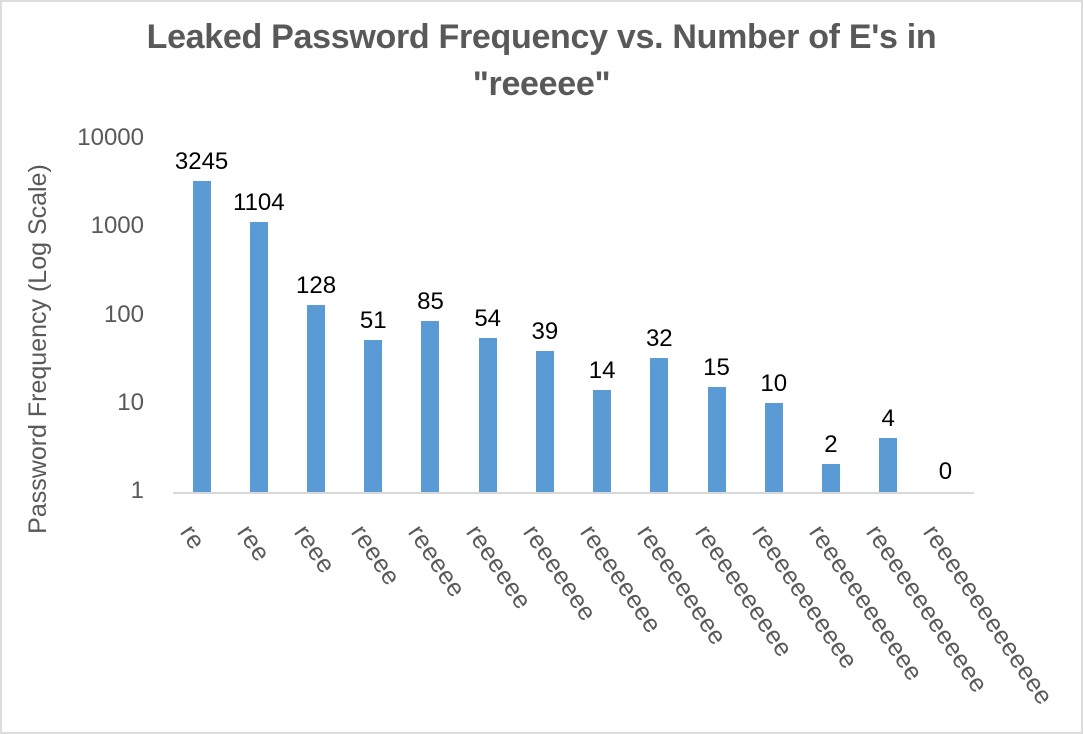 This screenshot has width=1083, height=734. Describe the element at coordinates (831, 445) in the screenshot. I see `bar-value-label: 2` at that location.